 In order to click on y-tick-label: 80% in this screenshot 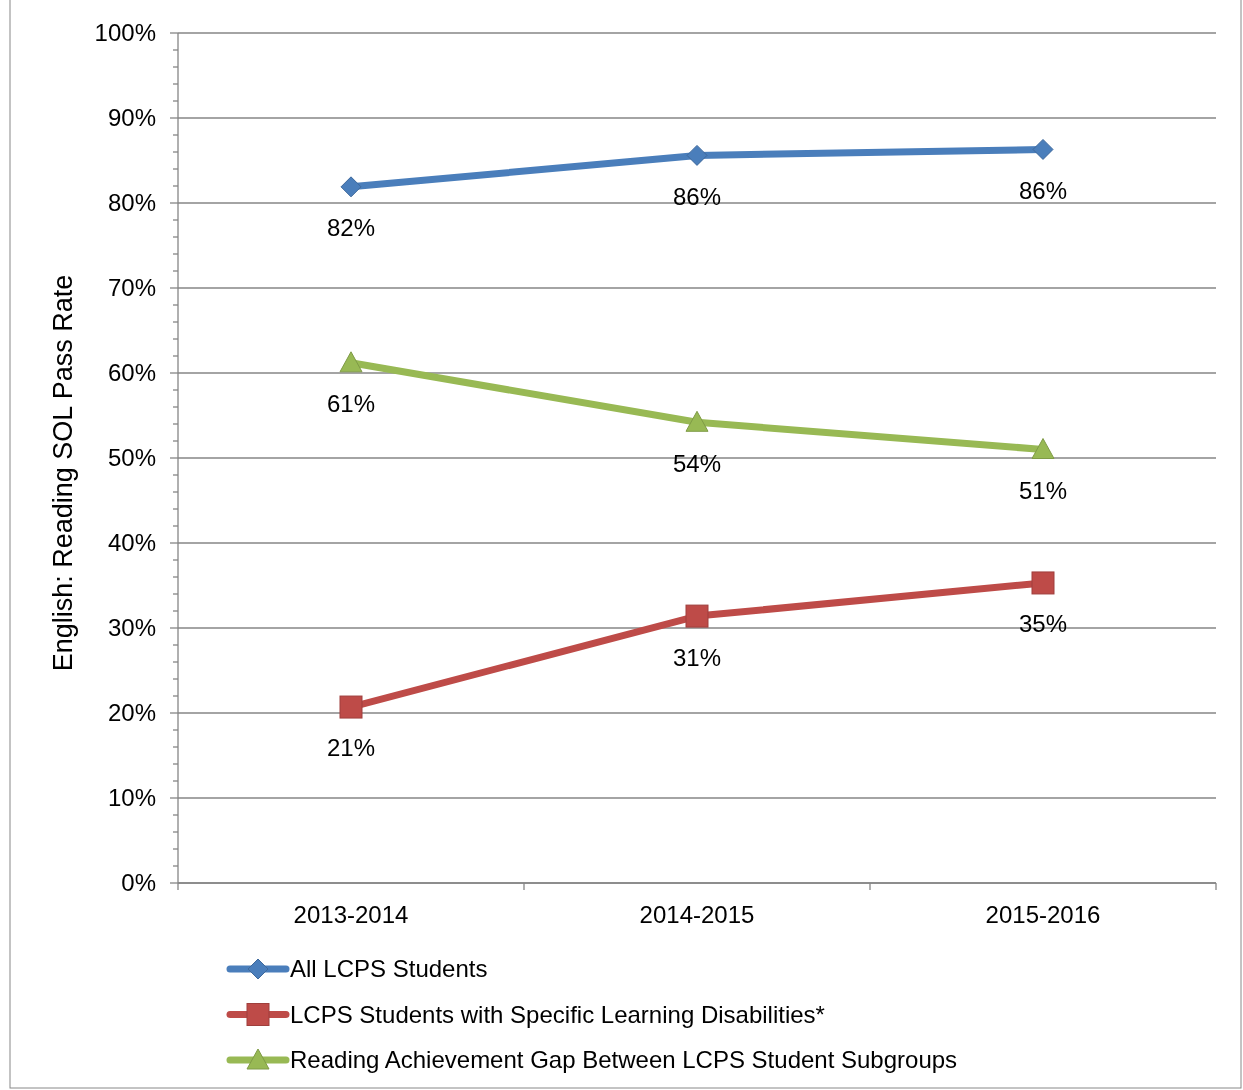, I will do `click(131, 203)`.